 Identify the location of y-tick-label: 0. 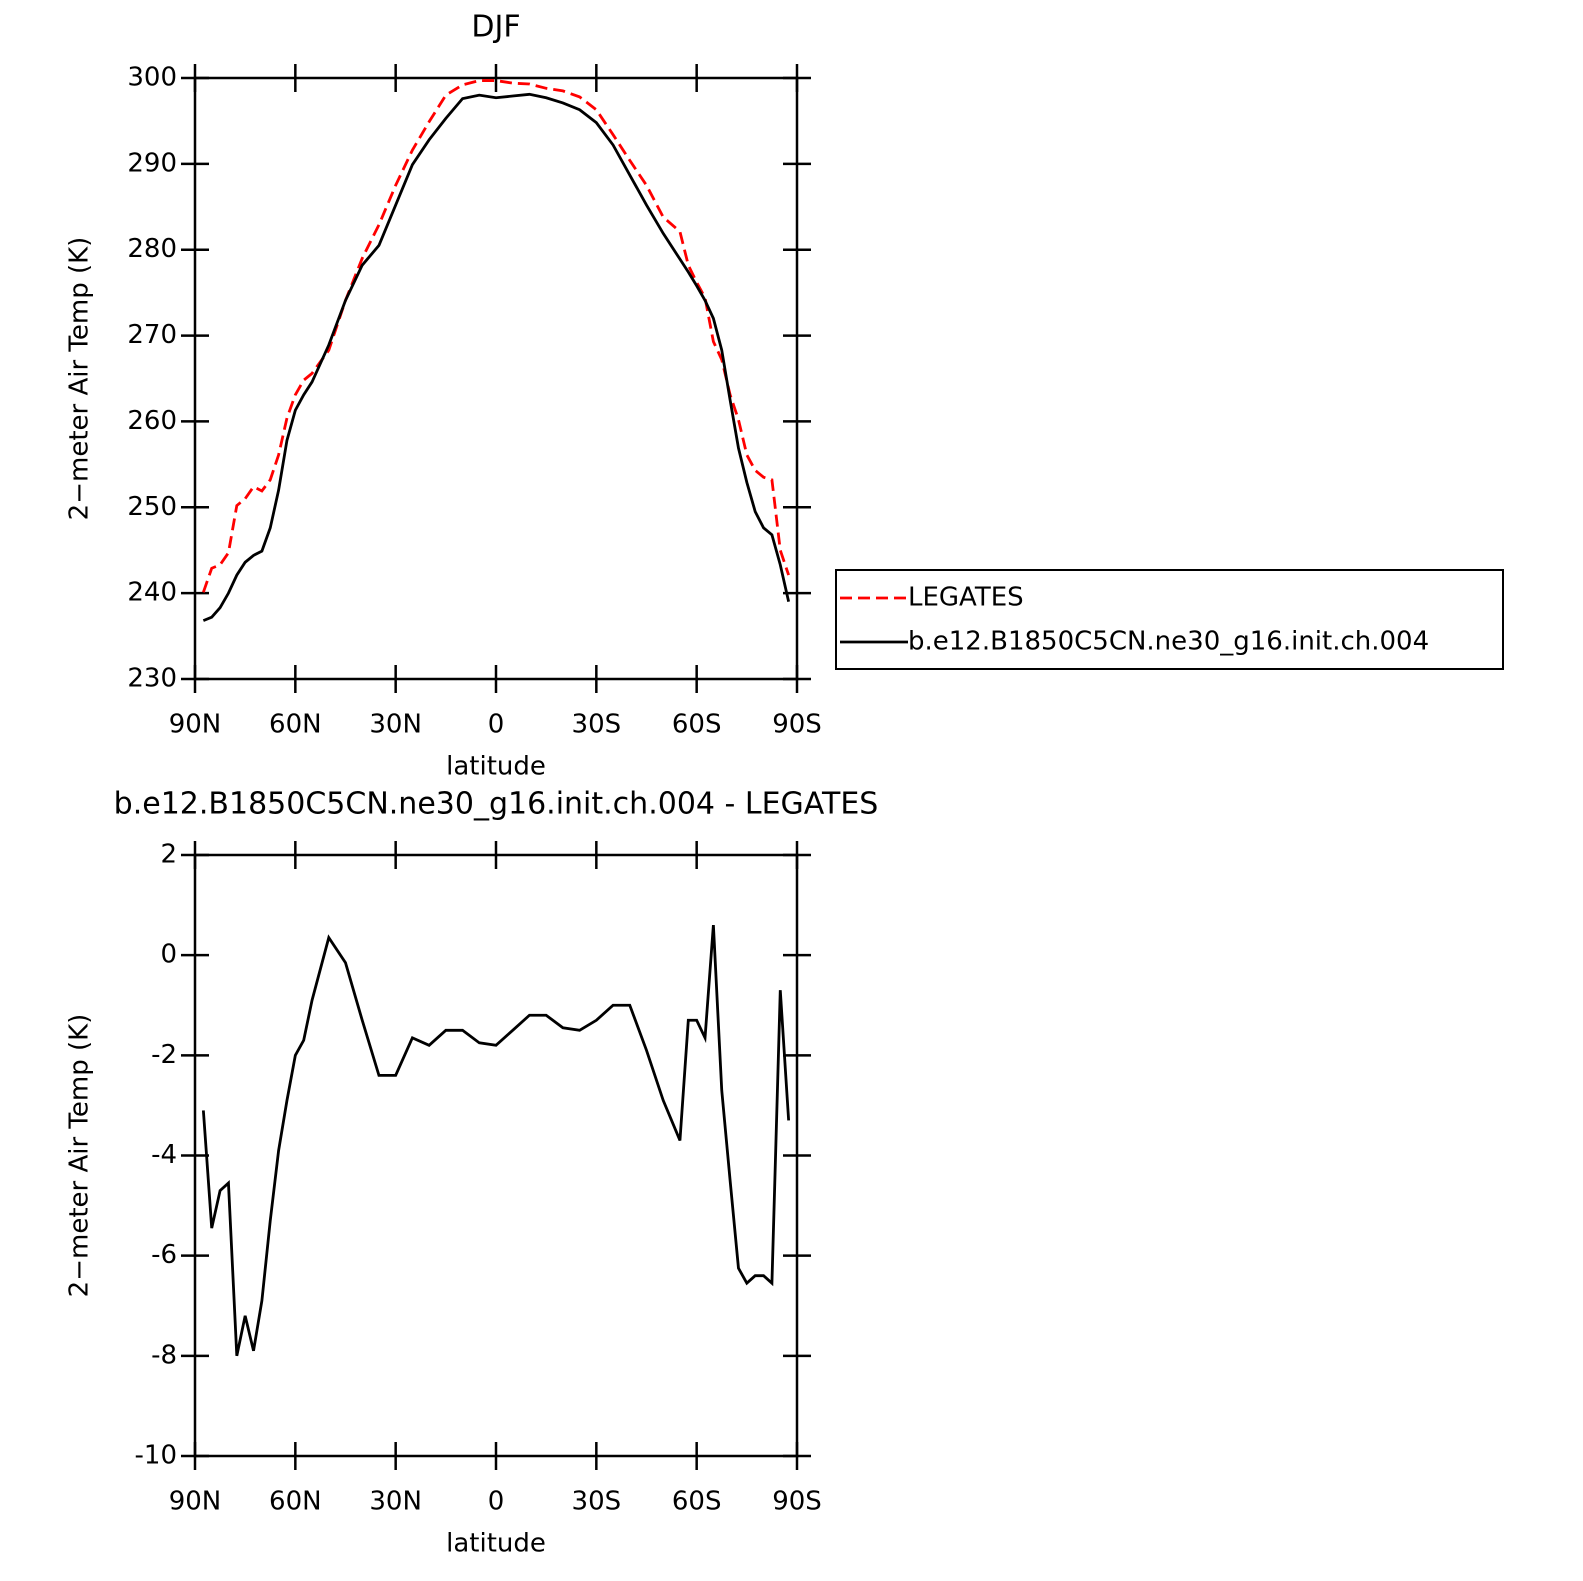
(168, 955).